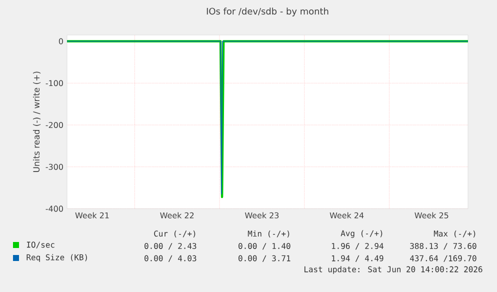 Image resolution: width=497 pixels, height=292 pixels. I want to click on y-axis-title: Units read (-) / write (+), so click(36, 122).